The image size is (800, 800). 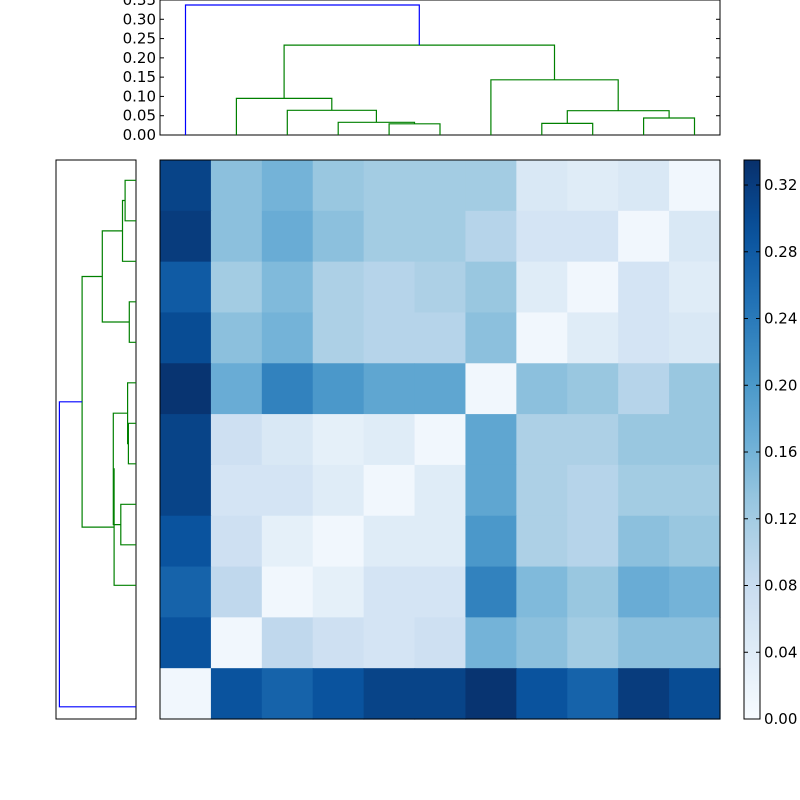 What do you see at coordinates (780, 385) in the screenshot?
I see `colorbar-tick-label: 0.20` at bounding box center [780, 385].